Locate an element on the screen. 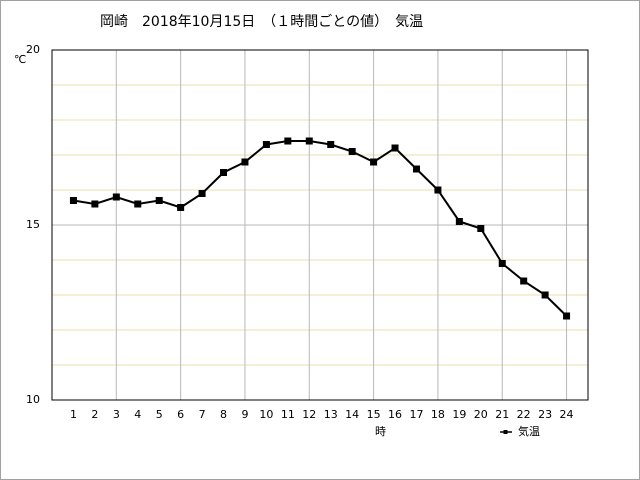 The width and height of the screenshot is (640, 480). x-tick-label: 20 is located at coordinates (481, 414).